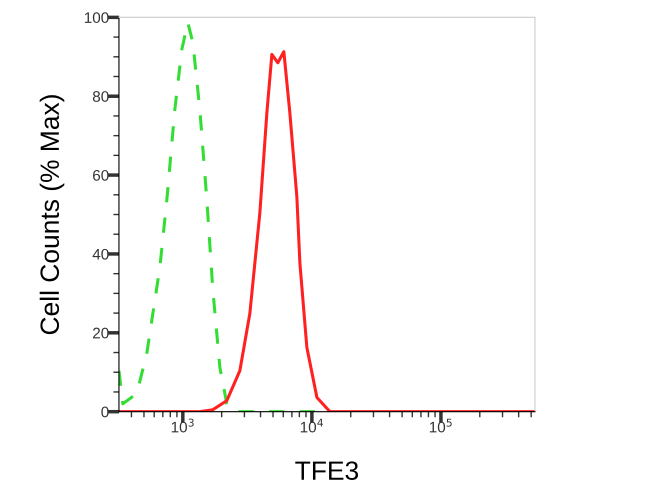 This screenshot has width=650, height=496. Describe the element at coordinates (101, 175) in the screenshot. I see `y-tick-label: 60` at that location.